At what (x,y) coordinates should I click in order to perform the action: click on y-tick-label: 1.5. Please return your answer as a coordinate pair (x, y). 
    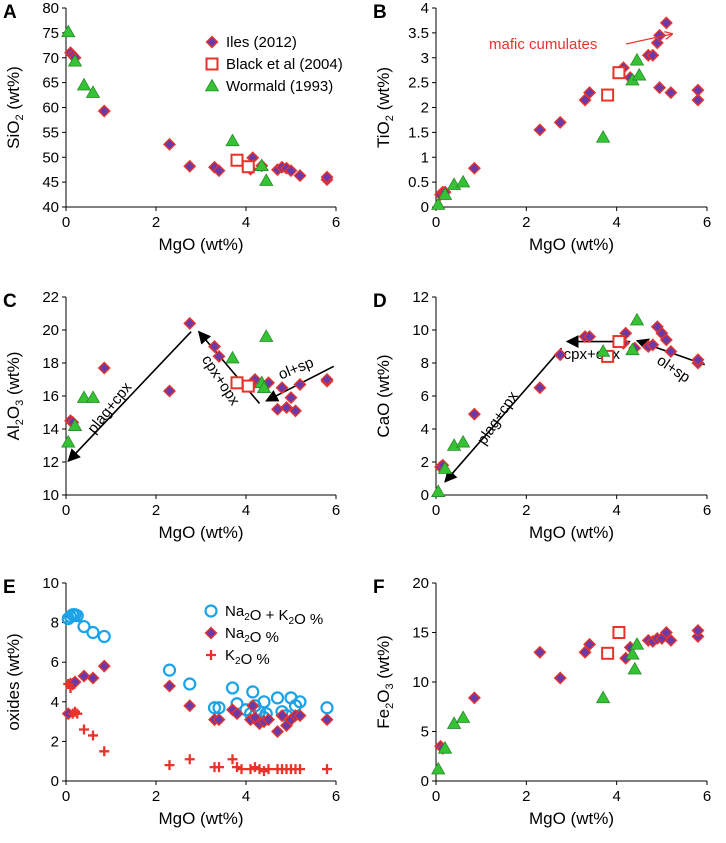
    Looking at the image, I should click on (418, 132).